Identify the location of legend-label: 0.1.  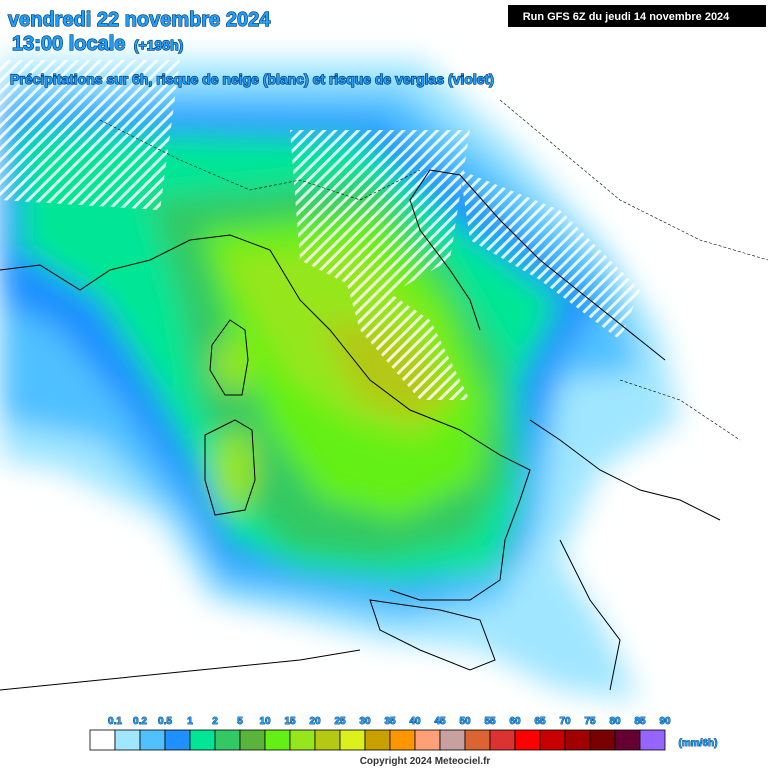
(115, 721).